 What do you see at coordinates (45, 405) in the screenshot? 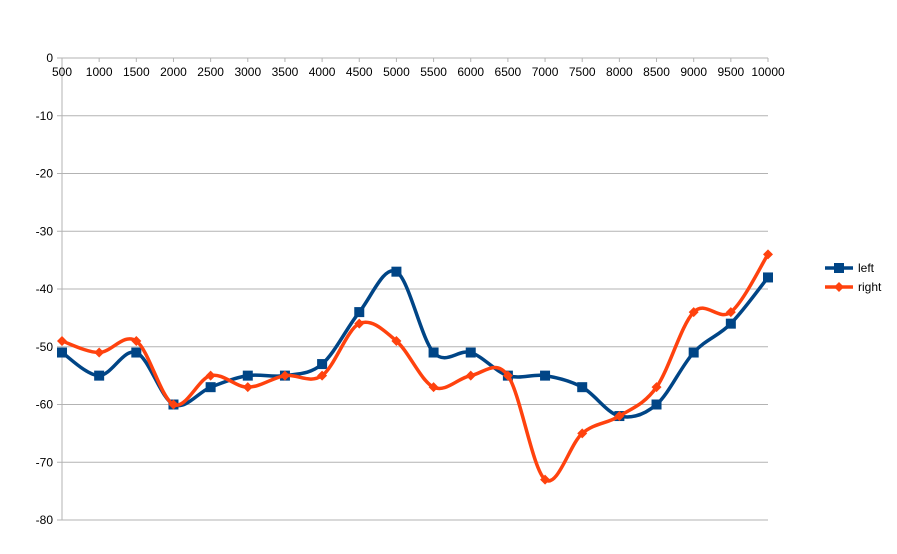
I see `y-tick-label: -60` at bounding box center [45, 405].